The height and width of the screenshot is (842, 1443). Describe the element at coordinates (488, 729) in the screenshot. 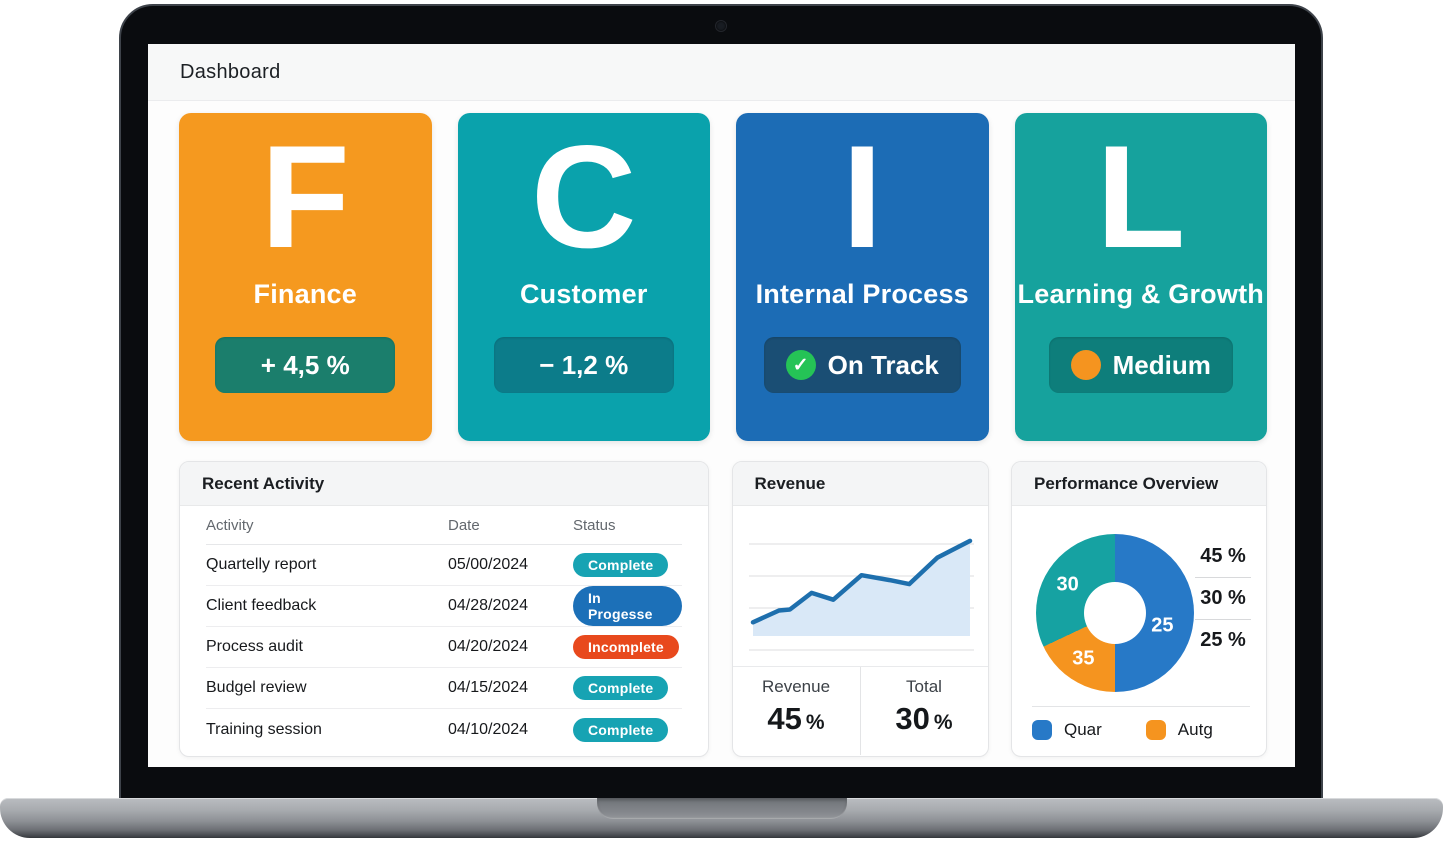

I see `date-cell: 04/10/2024` at that location.